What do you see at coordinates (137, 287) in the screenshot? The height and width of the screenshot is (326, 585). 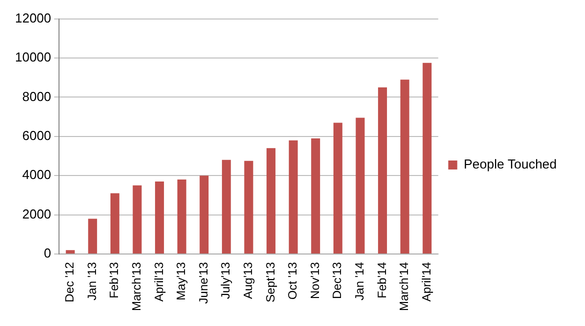 I see `x-tick-label: March'13` at bounding box center [137, 287].